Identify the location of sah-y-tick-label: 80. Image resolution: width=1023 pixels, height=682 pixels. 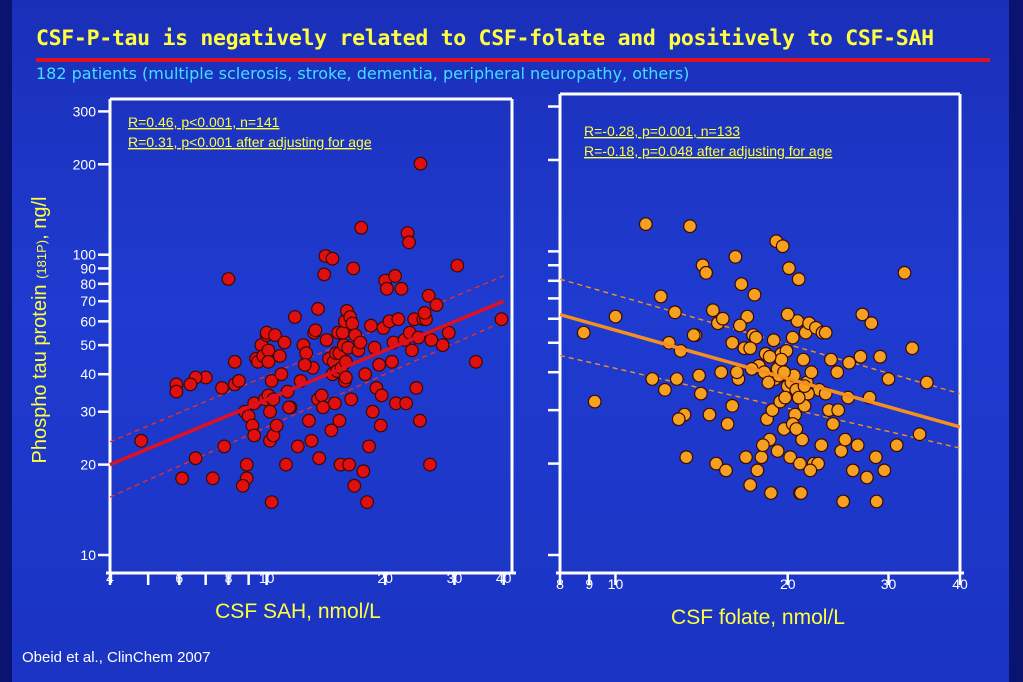
(88, 284).